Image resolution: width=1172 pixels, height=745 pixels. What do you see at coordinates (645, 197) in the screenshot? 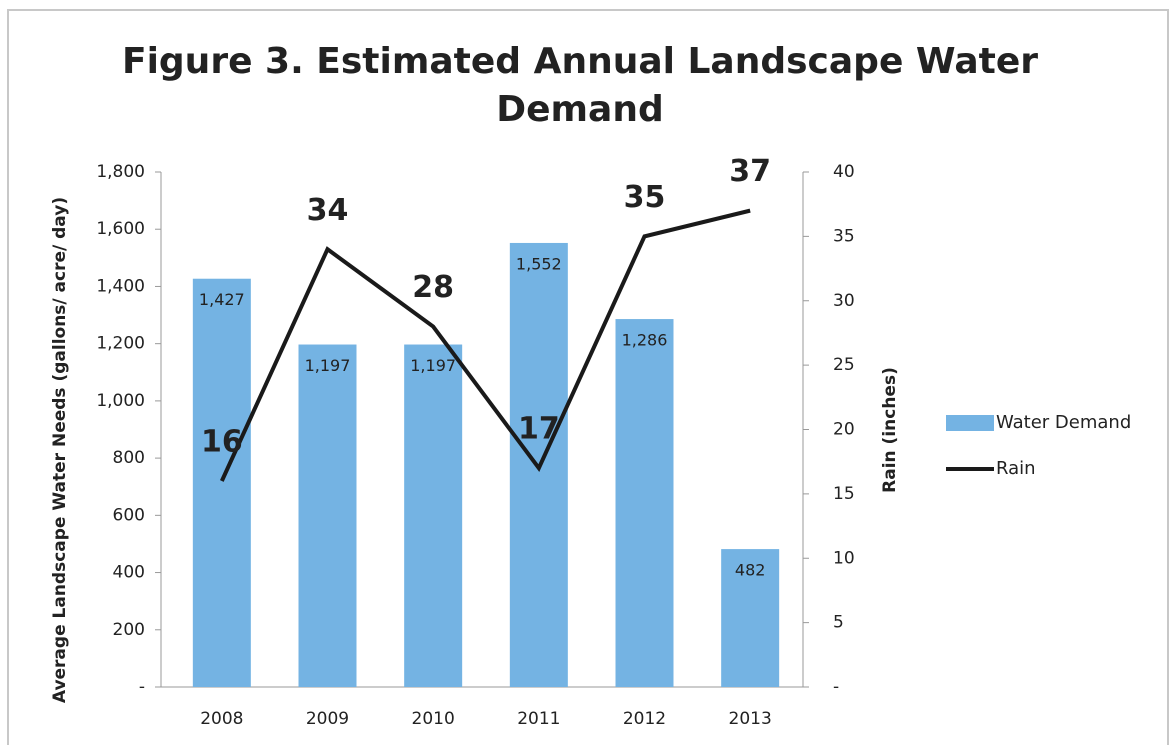
I see `line-value-label: 35` at bounding box center [645, 197].